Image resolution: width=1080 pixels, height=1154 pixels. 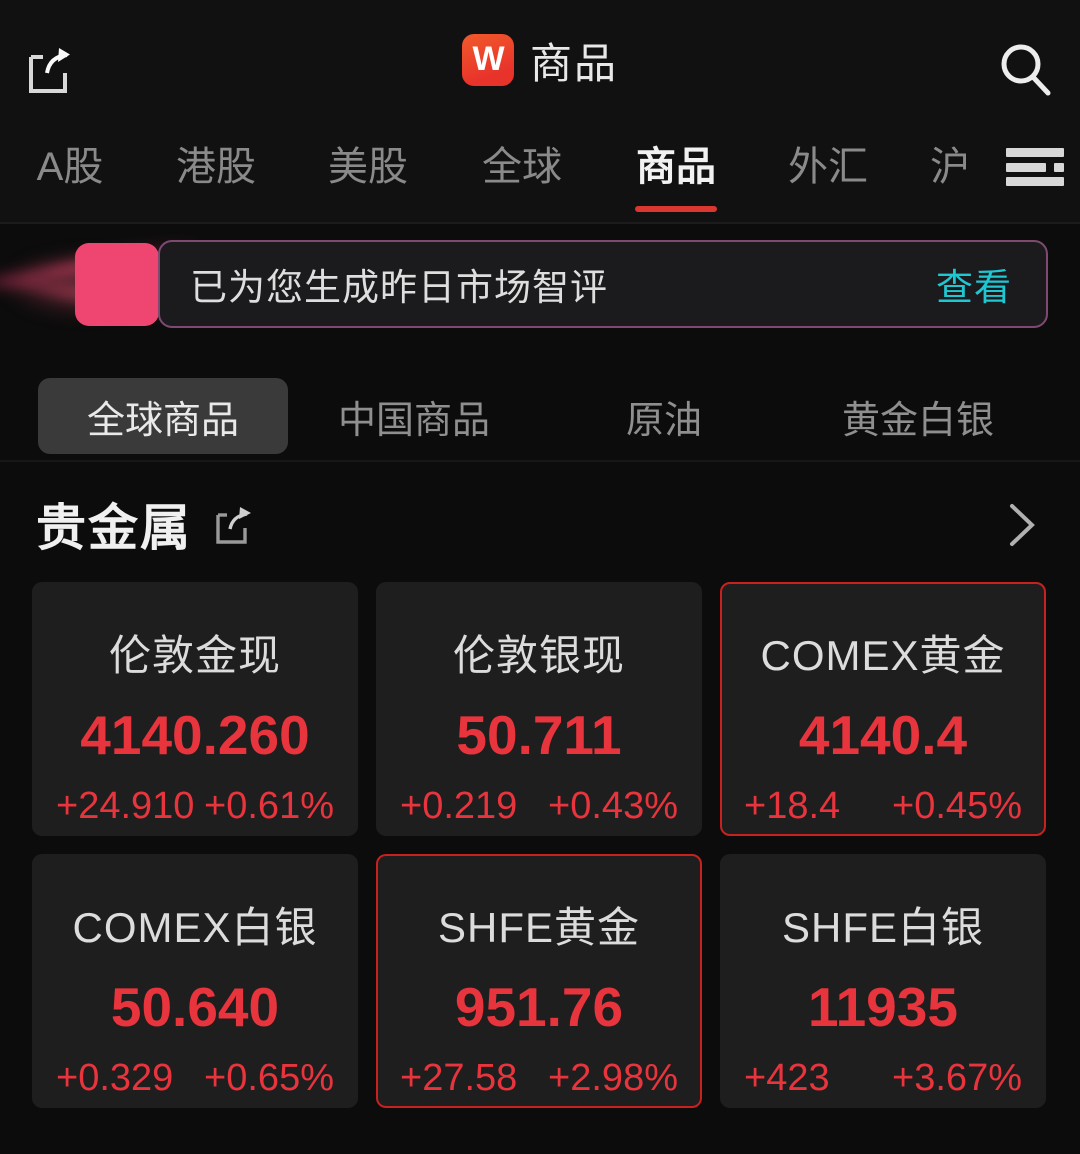 I want to click on banner-thumbnail, so click(x=117, y=284).